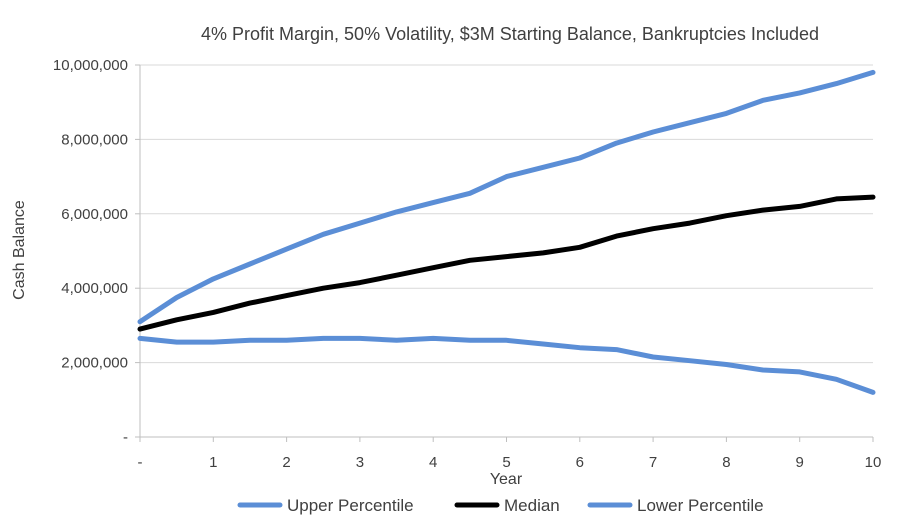 The image size is (901, 525). What do you see at coordinates (700, 505) in the screenshot?
I see `legend-label: Lower Percentile` at bounding box center [700, 505].